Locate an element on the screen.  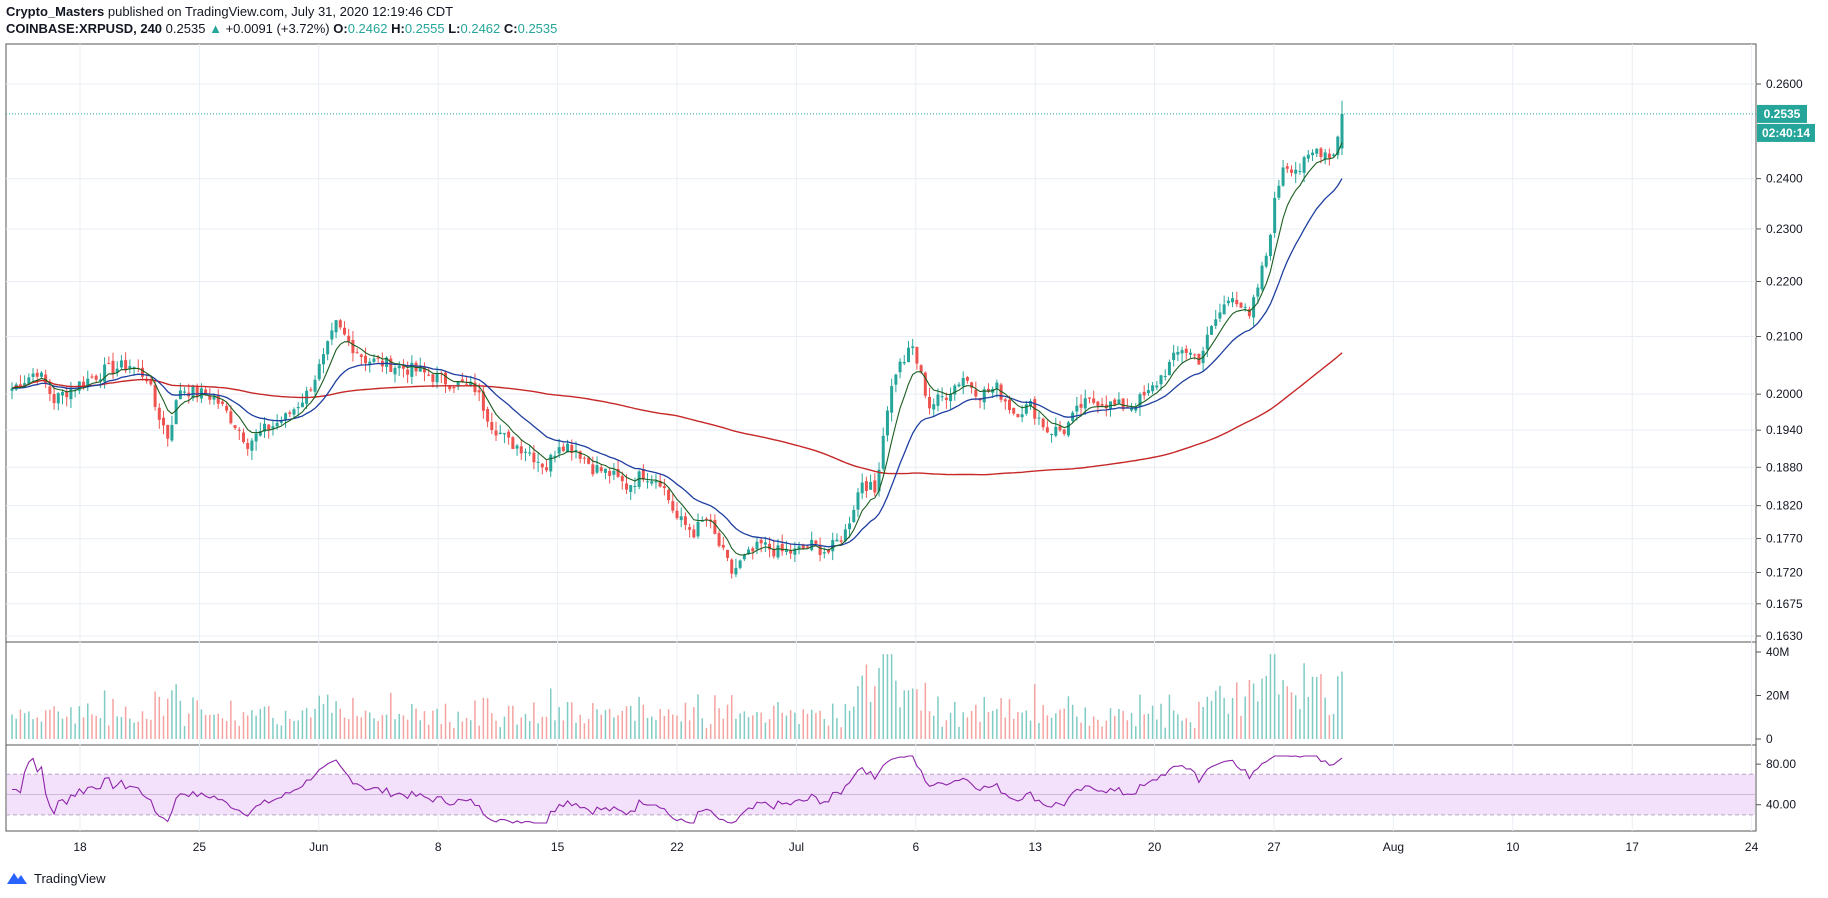
tradingview-logo-icon is located at coordinates (17, 878).